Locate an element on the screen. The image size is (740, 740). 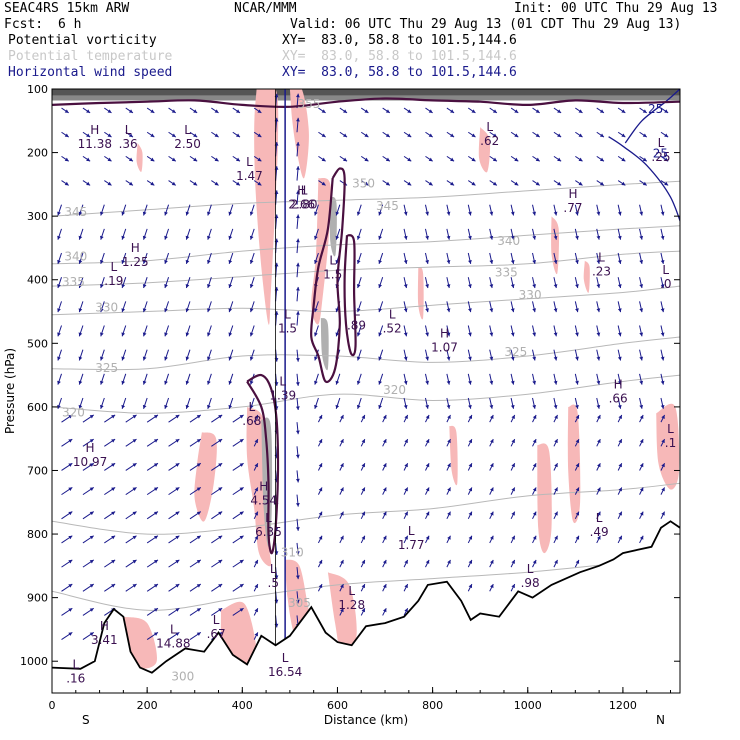
x-tick-label: 1200 is located at coordinates (623, 705).